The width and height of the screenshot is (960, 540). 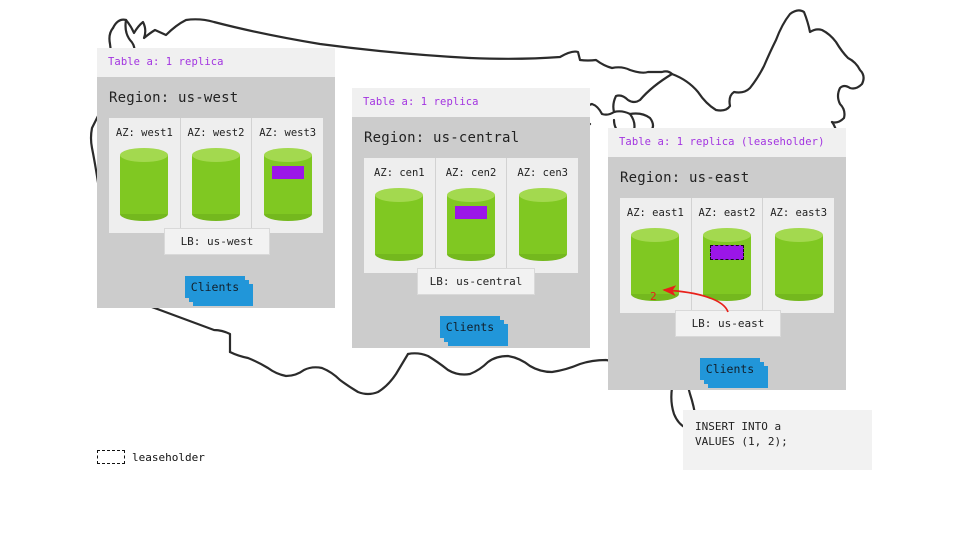 What do you see at coordinates (471, 172) in the screenshot?
I see `az-label-cen2: AZ: cen2` at bounding box center [471, 172].